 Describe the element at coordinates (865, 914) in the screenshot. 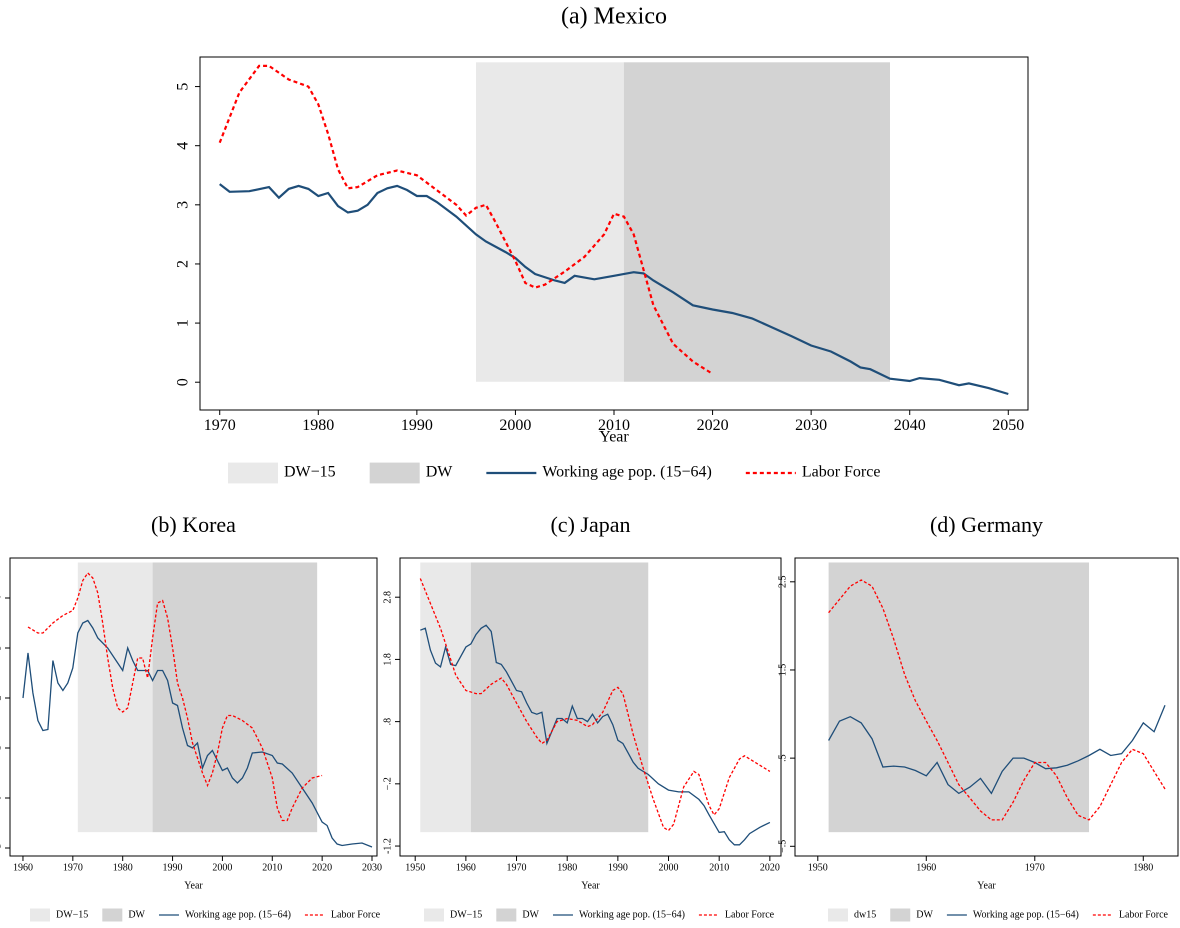

I see `legend-label: dw15` at that location.